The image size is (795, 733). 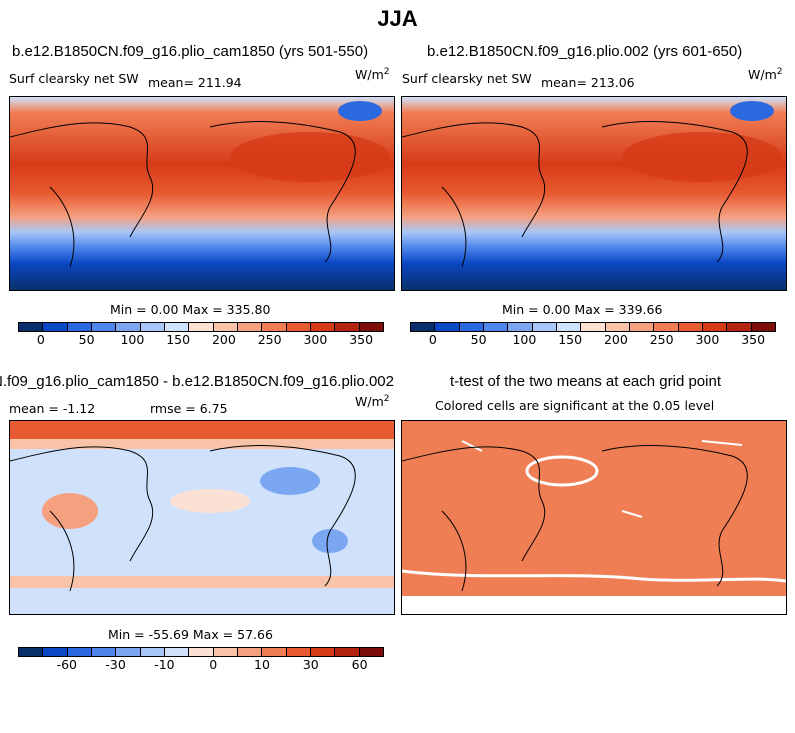 I want to click on panel2-variable: Surf clearsky net SW, so click(x=467, y=78).